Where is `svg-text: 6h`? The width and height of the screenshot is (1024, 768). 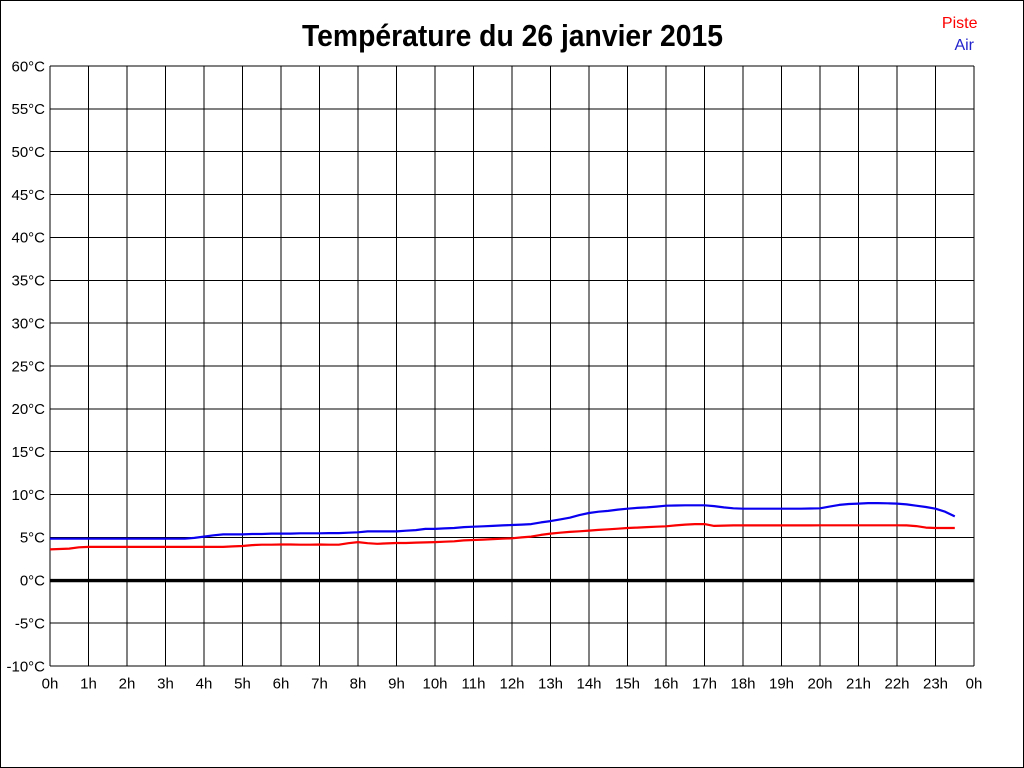 svg-text: 6h is located at coordinates (281, 684).